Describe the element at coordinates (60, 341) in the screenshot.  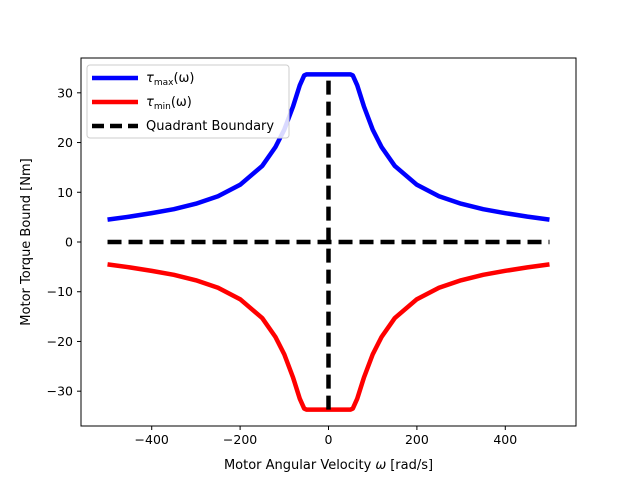
I see `y-tick-label: −20` at that location.